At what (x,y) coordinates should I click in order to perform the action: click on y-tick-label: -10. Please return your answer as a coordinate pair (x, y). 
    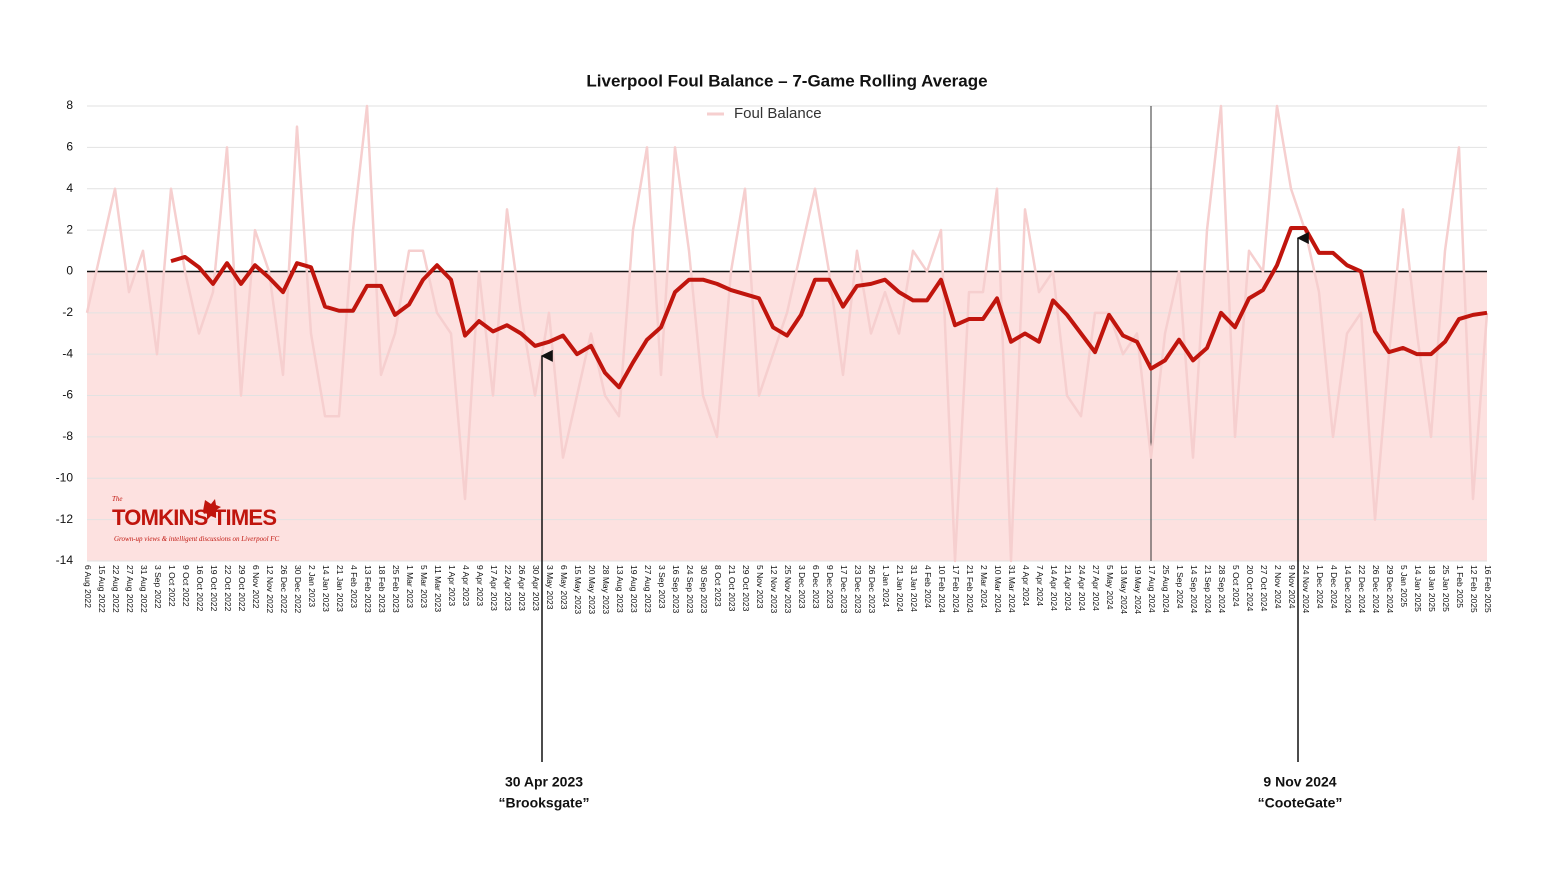
    Looking at the image, I should click on (65, 477).